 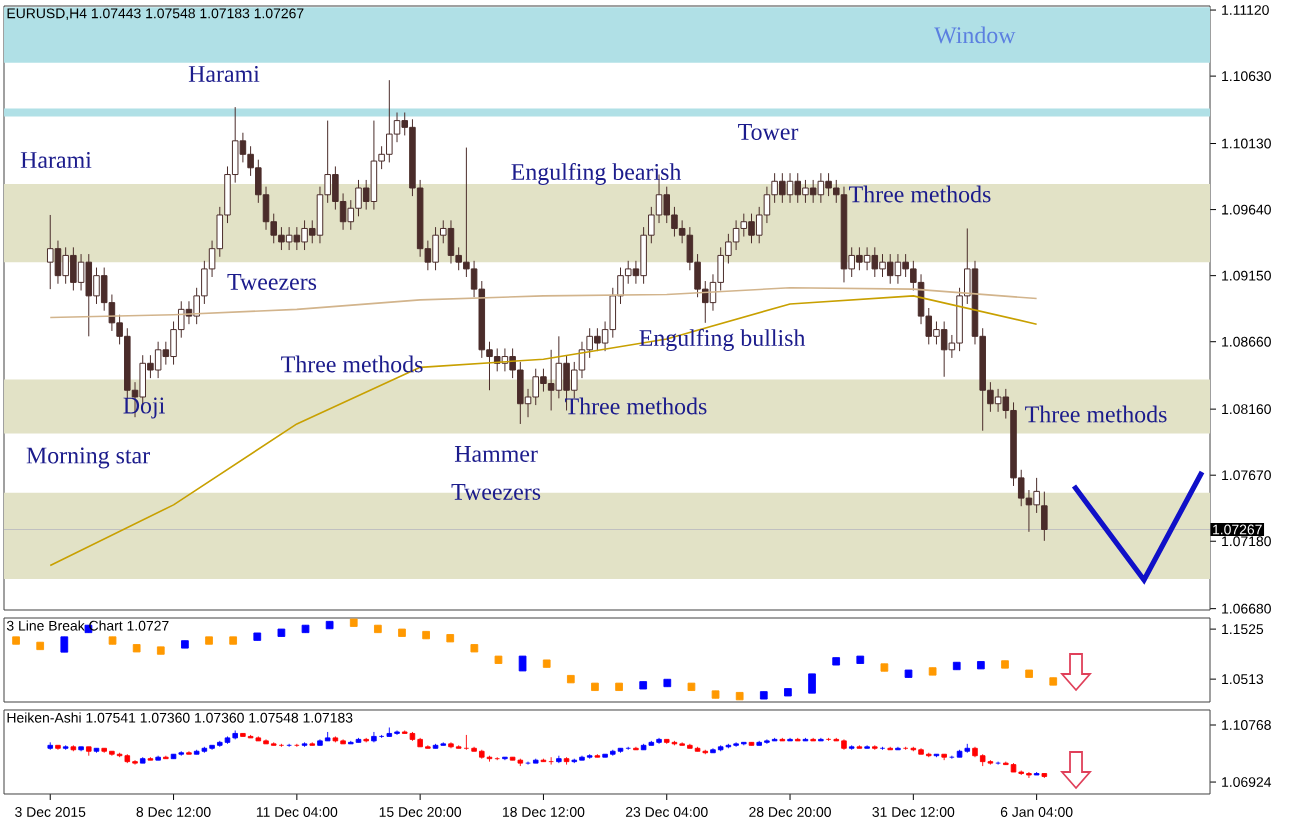 What do you see at coordinates (596, 173) in the screenshot?
I see `annotation: Engulfing bearish` at bounding box center [596, 173].